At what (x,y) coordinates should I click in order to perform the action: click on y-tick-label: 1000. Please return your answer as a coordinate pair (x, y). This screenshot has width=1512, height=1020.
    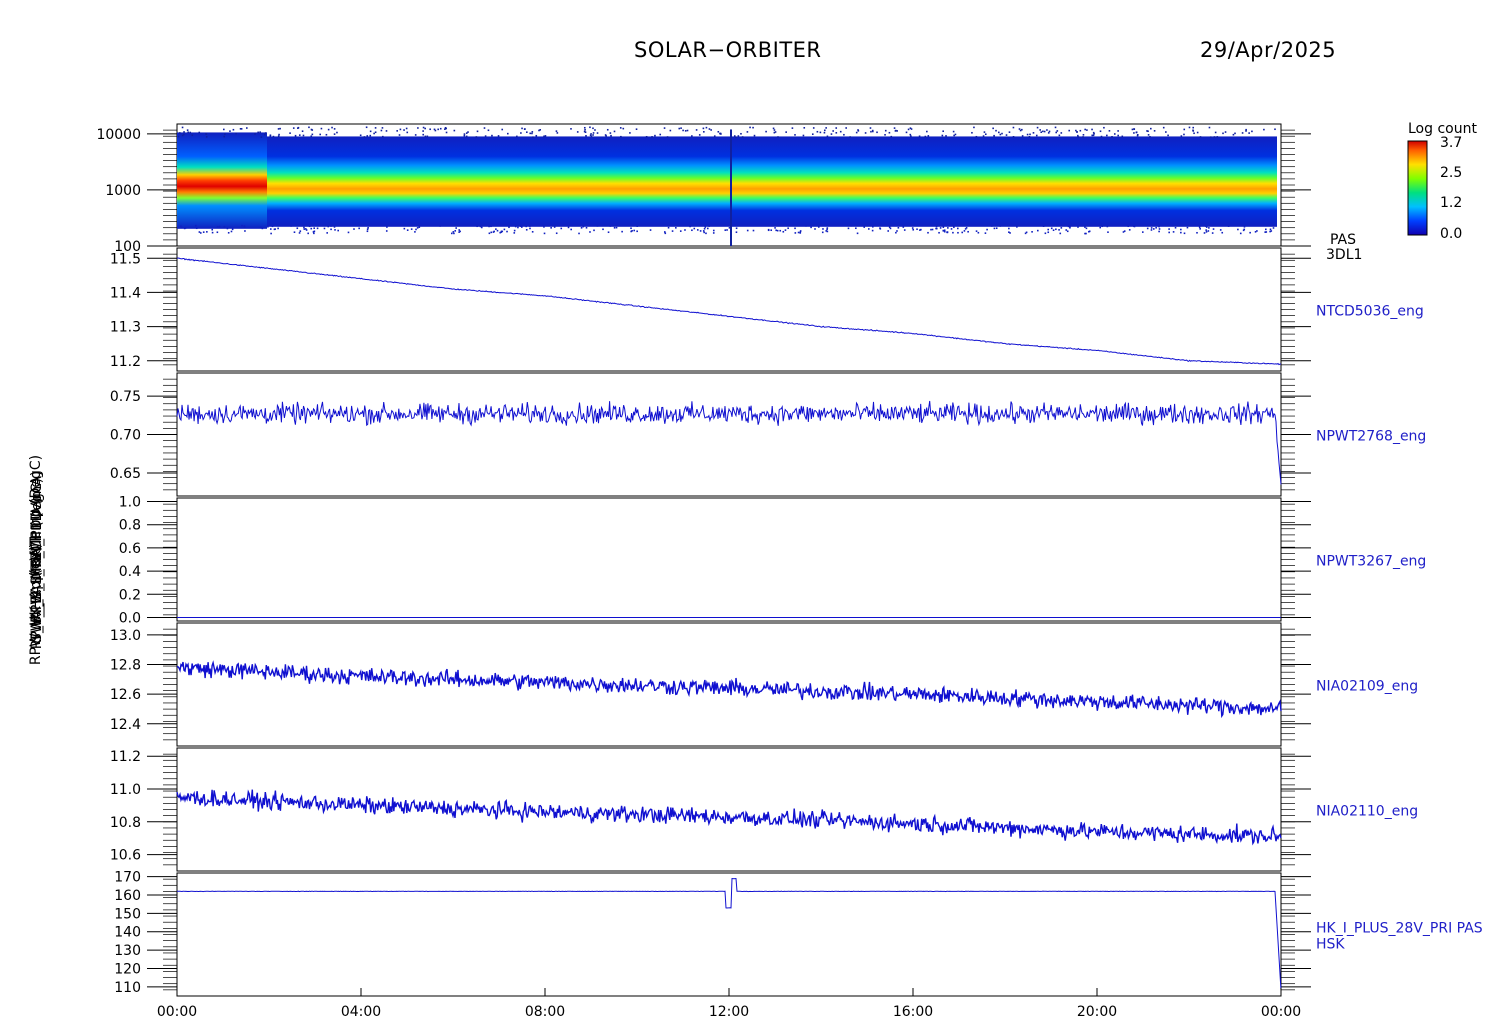
    Looking at the image, I should click on (123, 191).